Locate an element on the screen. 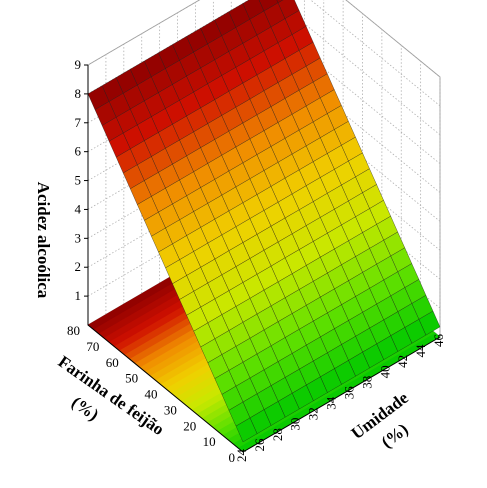 The height and width of the screenshot is (488, 487). x-tick-label: 28 is located at coordinates (277, 434).